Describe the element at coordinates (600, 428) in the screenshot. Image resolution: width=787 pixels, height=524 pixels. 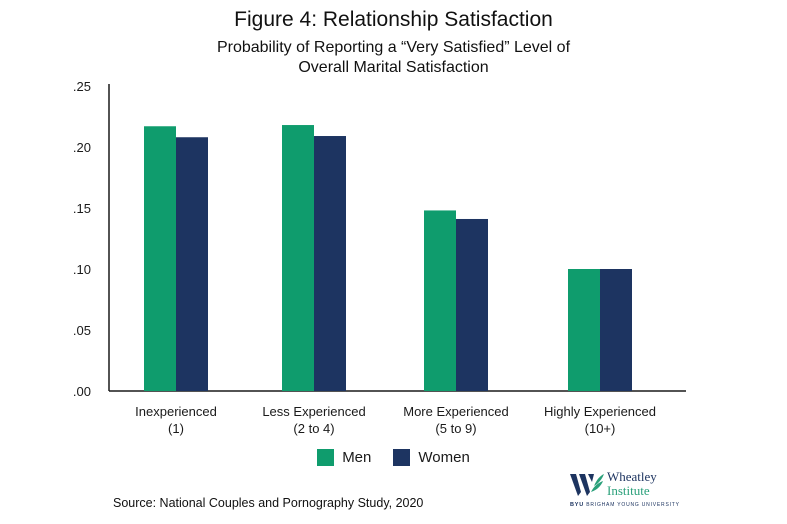
I see `x-tick-sublabel: (10+)` at that location.